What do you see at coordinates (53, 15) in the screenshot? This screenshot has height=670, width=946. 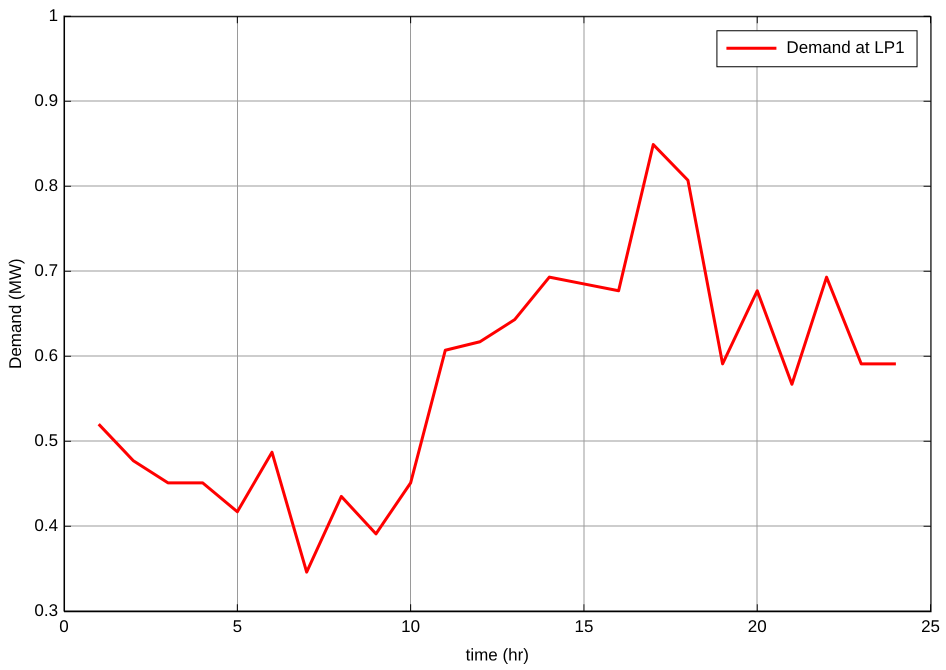 I see `y-tick-label: 1` at bounding box center [53, 15].